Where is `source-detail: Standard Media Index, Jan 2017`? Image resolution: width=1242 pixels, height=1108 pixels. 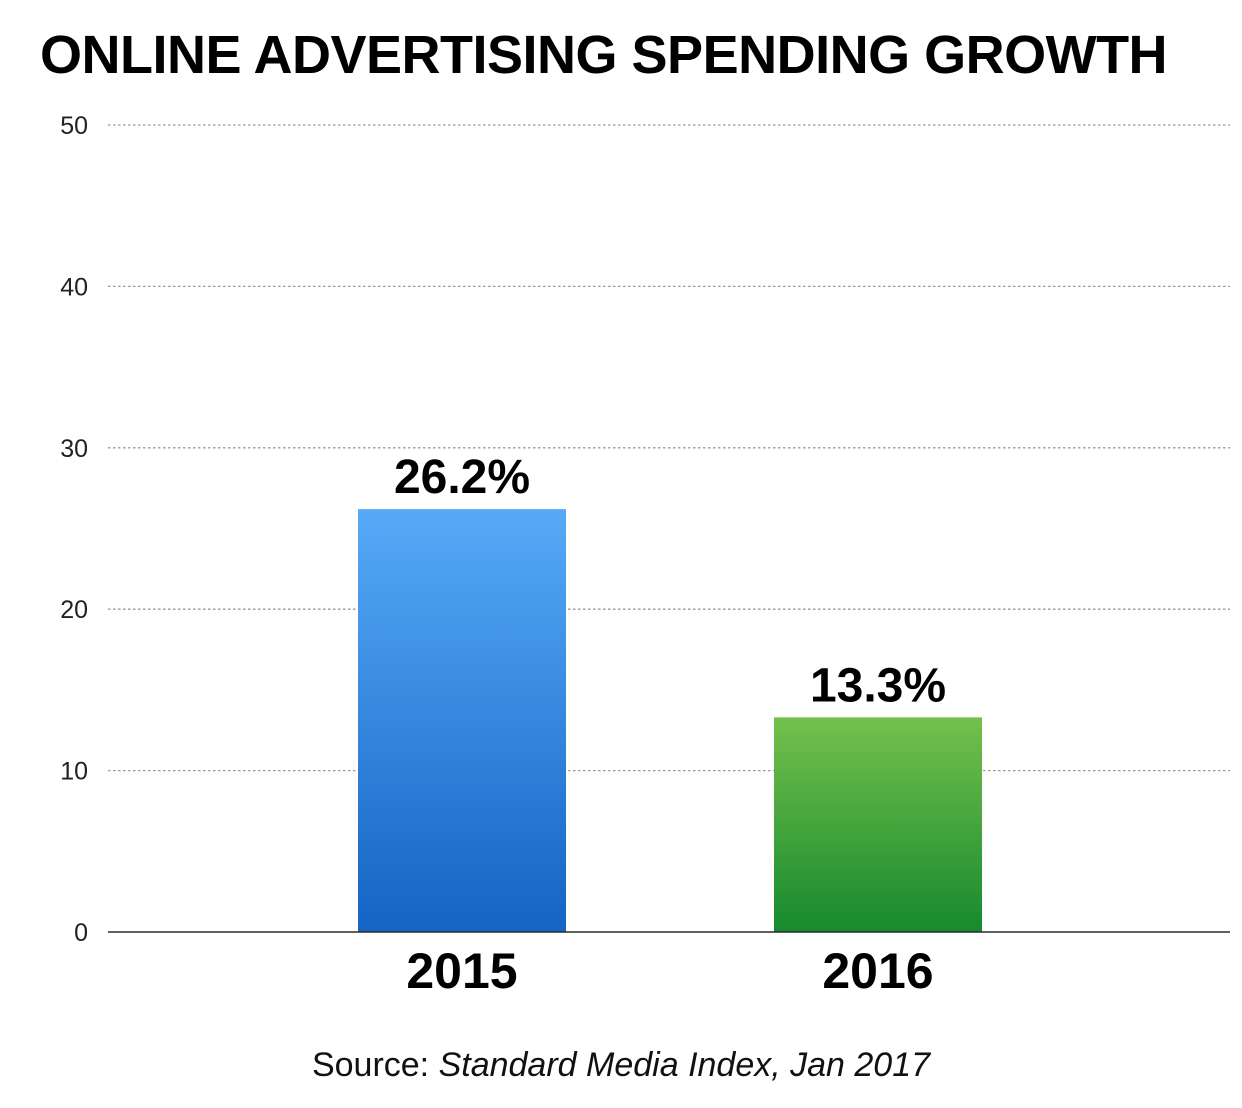 source-detail: Standard Media Index, Jan 2017 is located at coordinates (684, 1065).